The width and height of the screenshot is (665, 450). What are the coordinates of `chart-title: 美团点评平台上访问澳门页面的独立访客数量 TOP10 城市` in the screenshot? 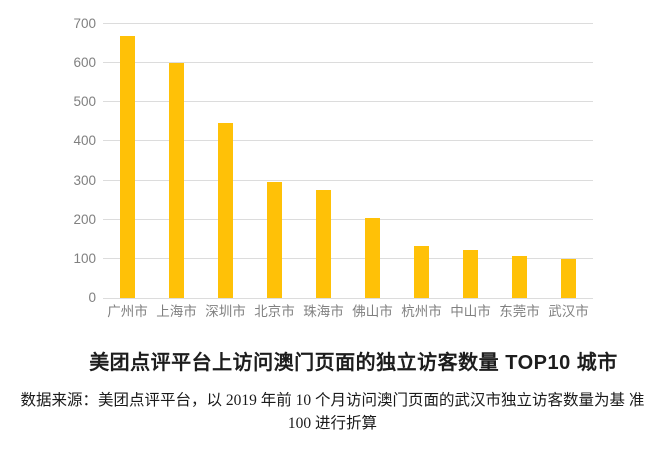 It's located at (353, 363).